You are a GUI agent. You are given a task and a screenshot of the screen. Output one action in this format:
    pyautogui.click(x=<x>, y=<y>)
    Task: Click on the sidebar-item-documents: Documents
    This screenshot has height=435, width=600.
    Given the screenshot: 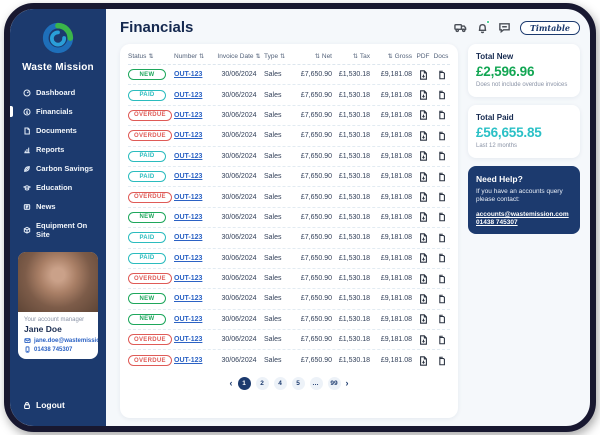 What is the action you would take?
    pyautogui.click(x=58, y=130)
    